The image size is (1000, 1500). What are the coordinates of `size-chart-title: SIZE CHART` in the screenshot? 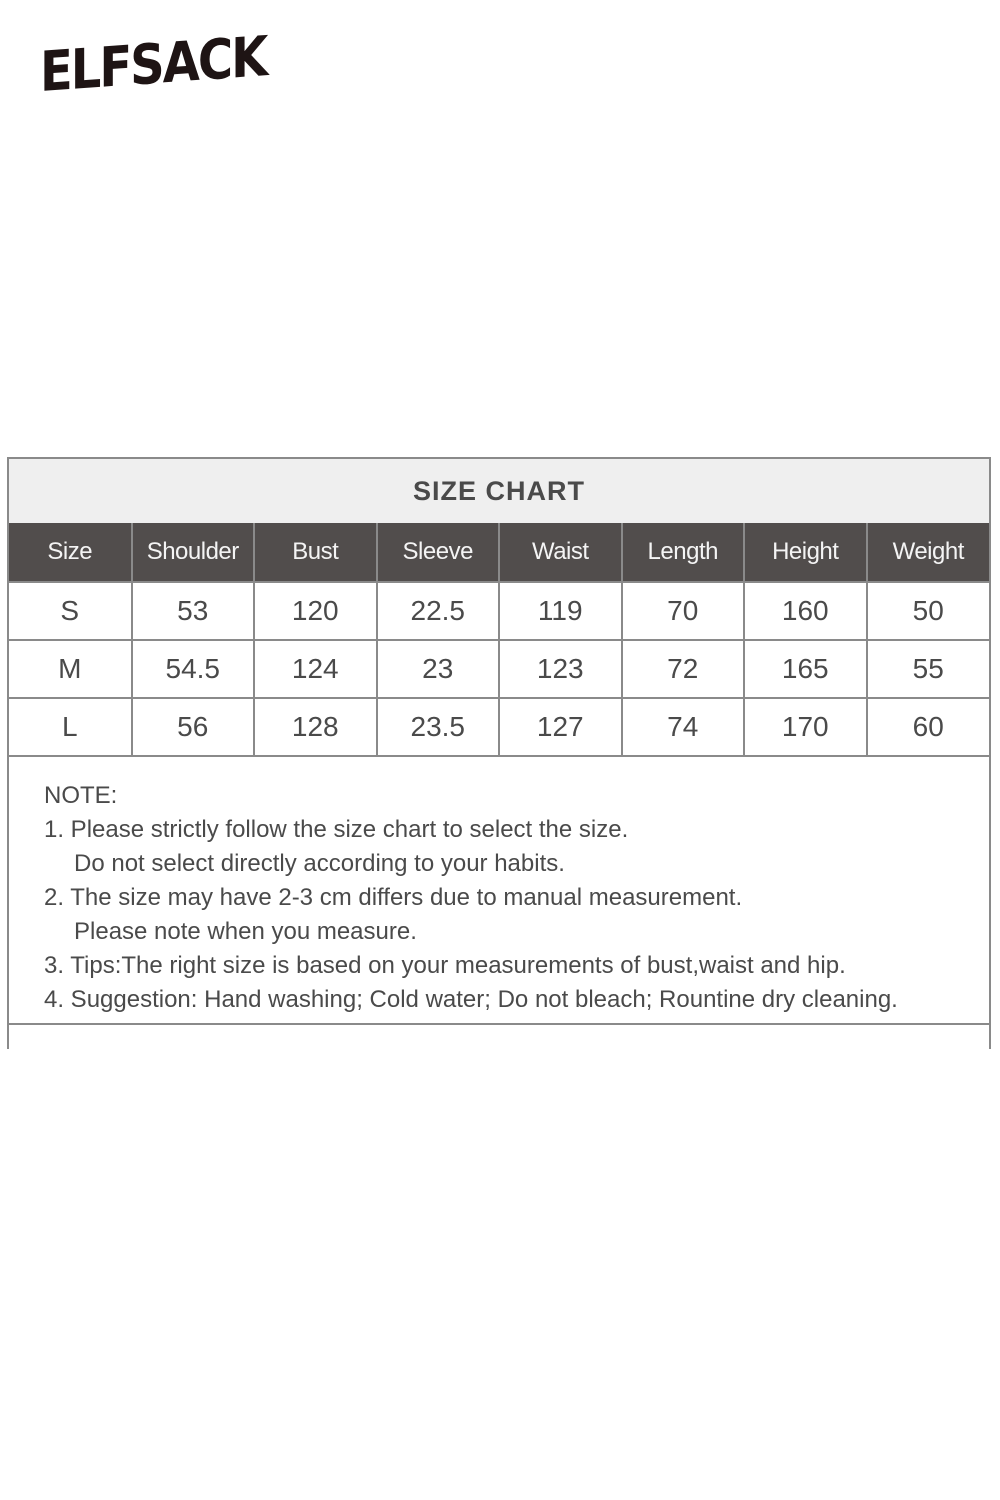 It's located at (499, 491).